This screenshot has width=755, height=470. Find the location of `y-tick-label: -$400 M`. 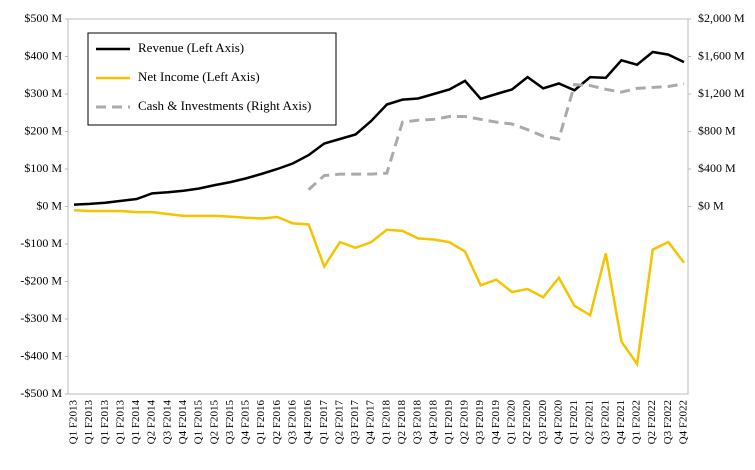

y-tick-label: -$400 M is located at coordinates (41, 355).